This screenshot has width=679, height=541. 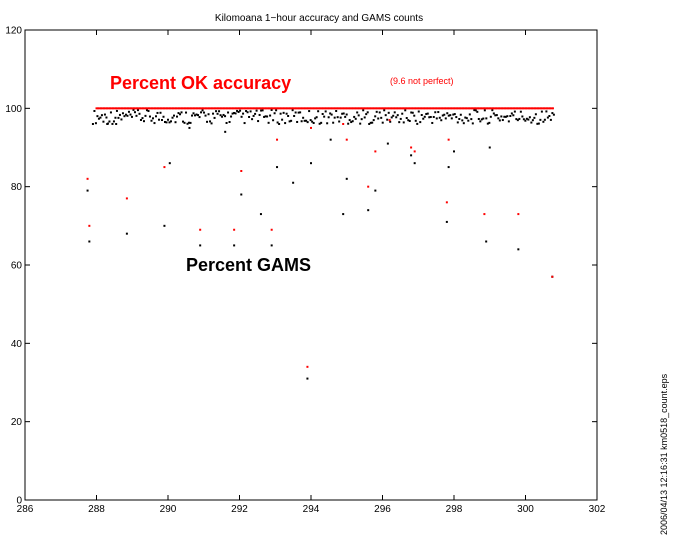 I want to click on x-tick-label: 298, so click(x=454, y=509).